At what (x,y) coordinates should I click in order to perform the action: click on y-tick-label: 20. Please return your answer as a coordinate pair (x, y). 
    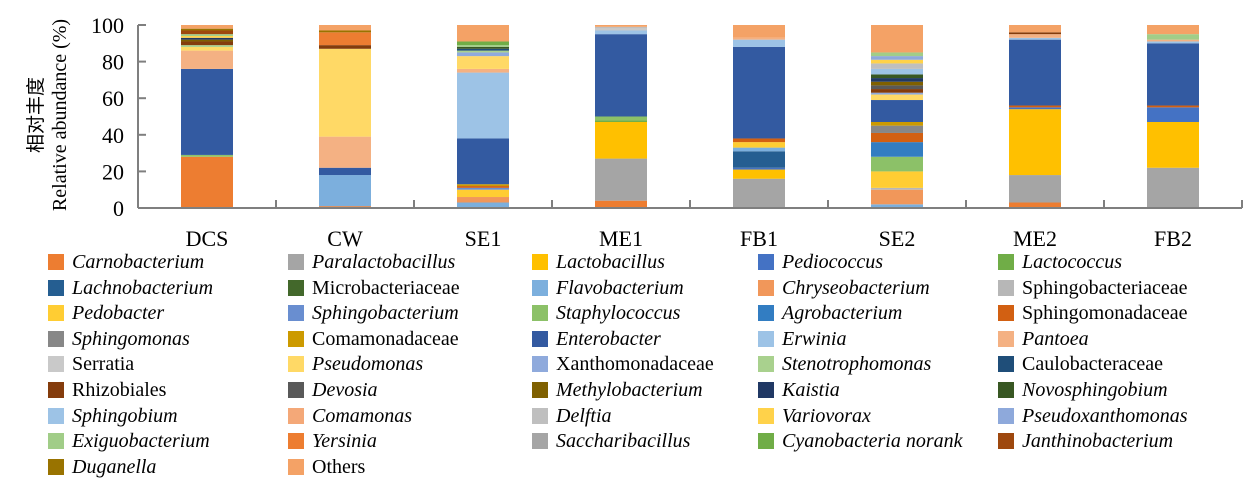
    Looking at the image, I should click on (113, 171).